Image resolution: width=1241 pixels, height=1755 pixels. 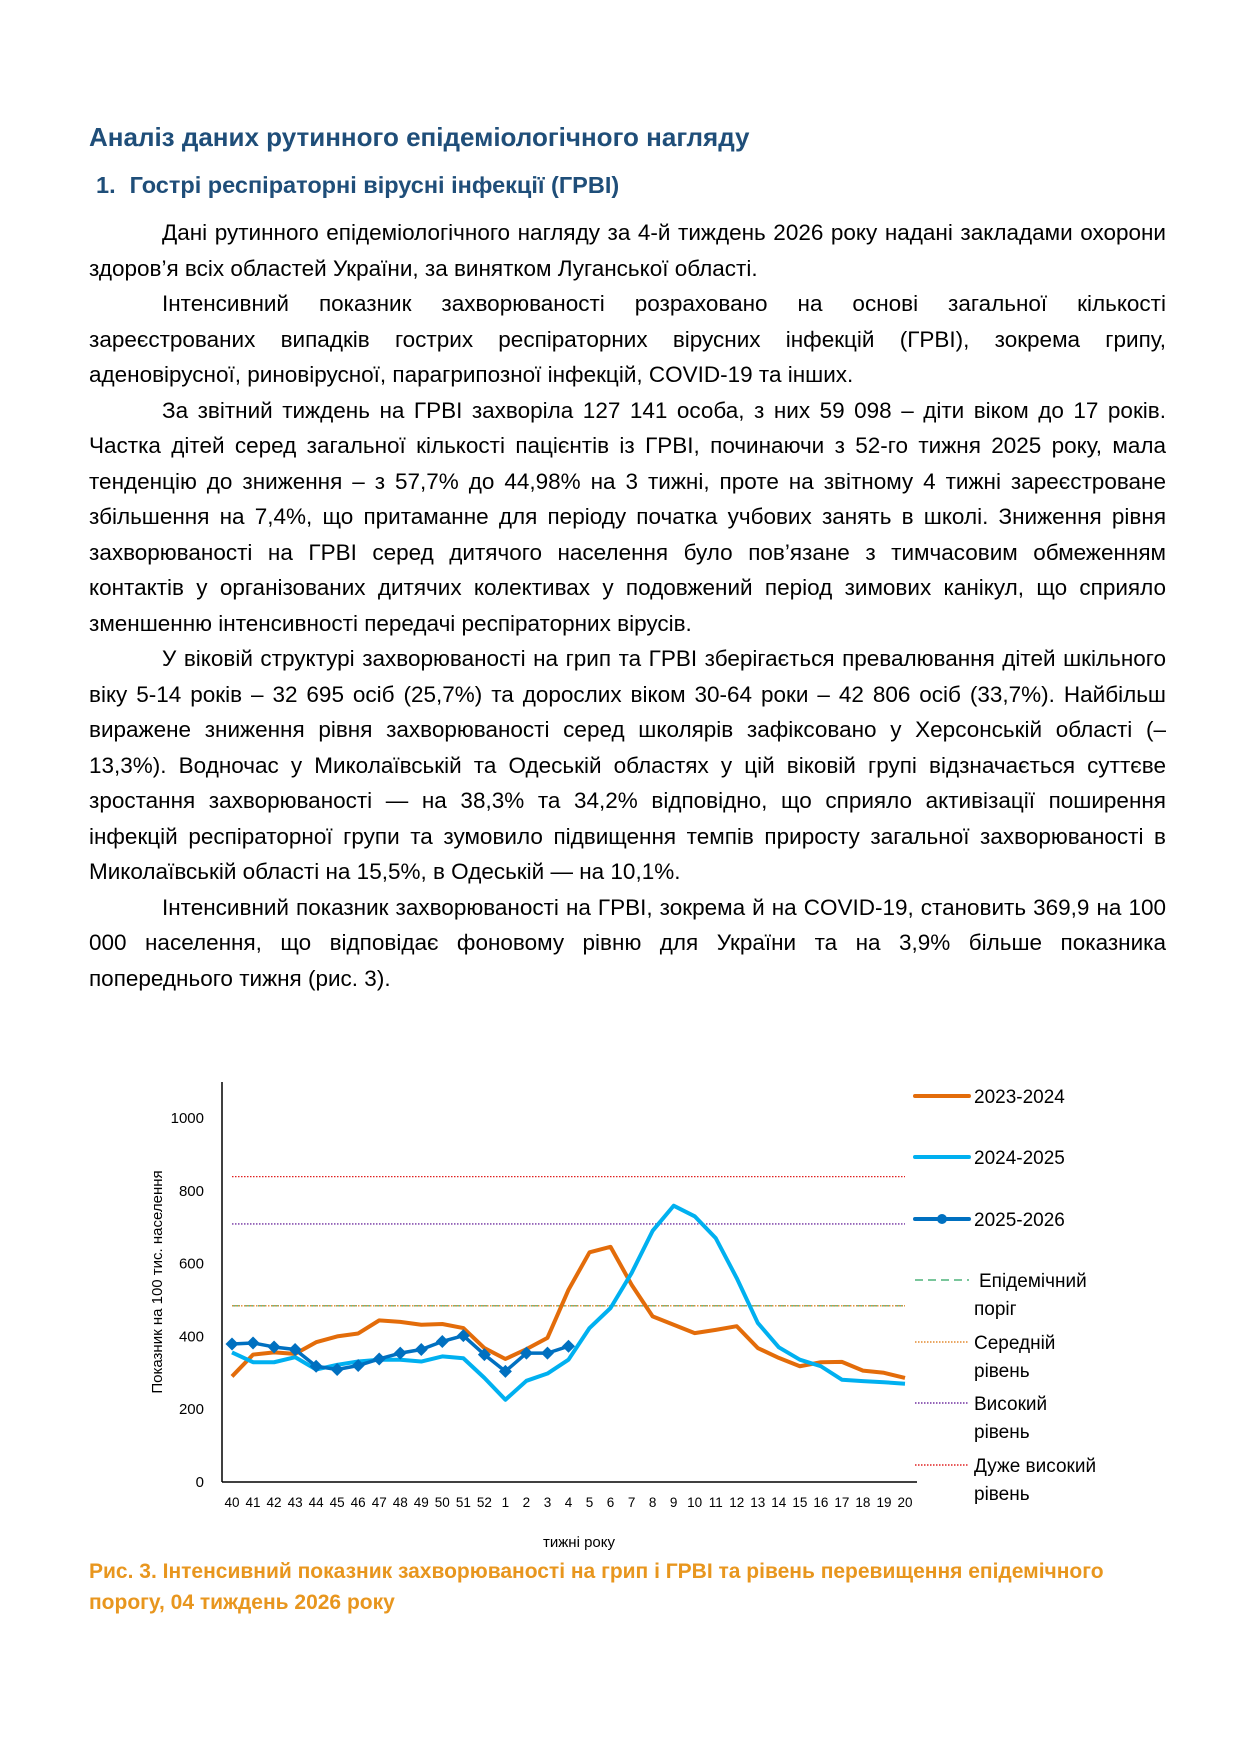 I want to click on x-tick-label: 44, so click(x=317, y=1502).